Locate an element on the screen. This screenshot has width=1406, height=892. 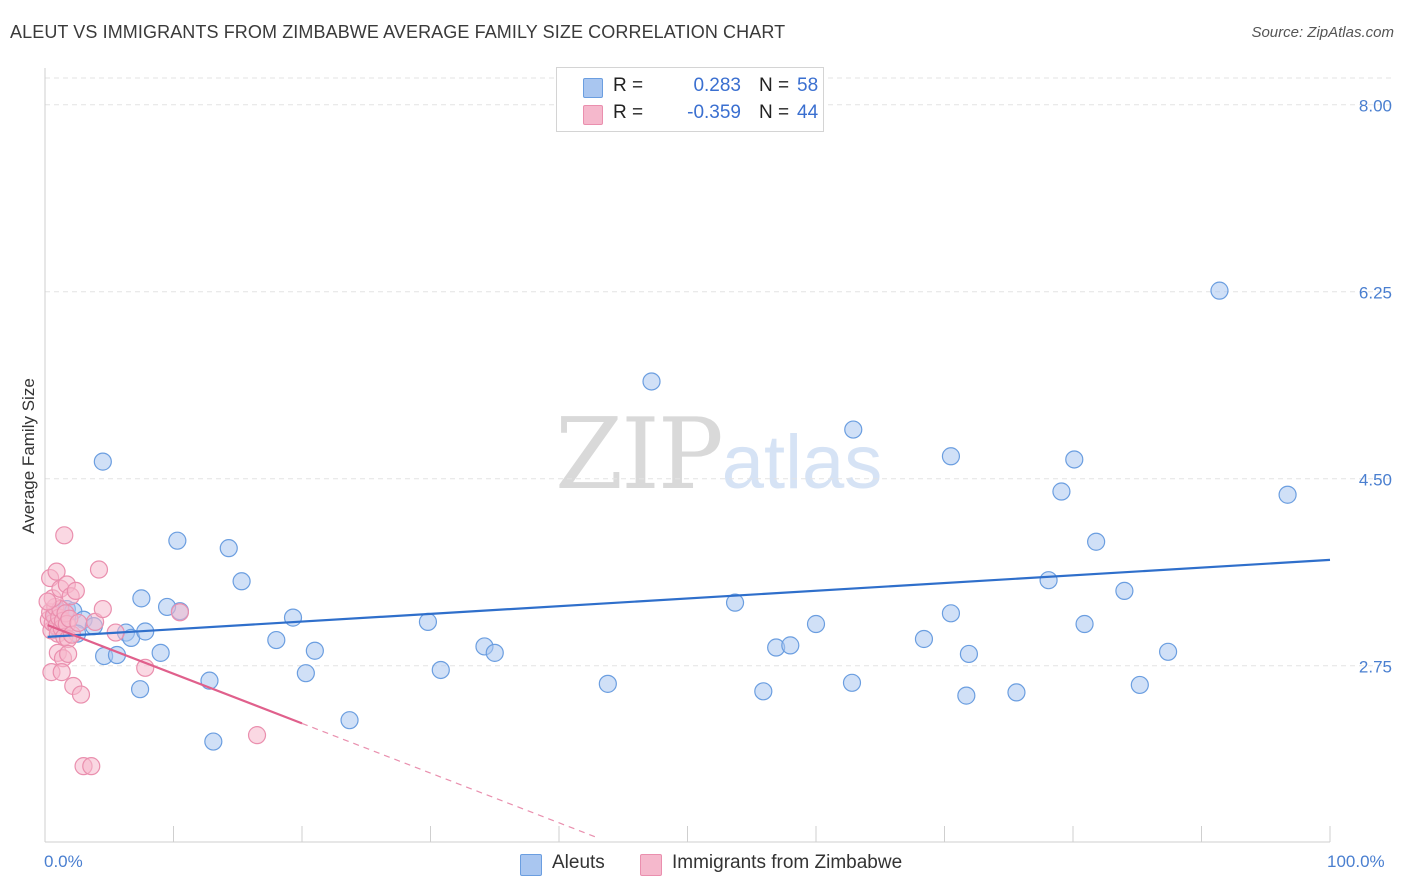
y-tick-label: 4.50 is located at coordinates (1375, 480).